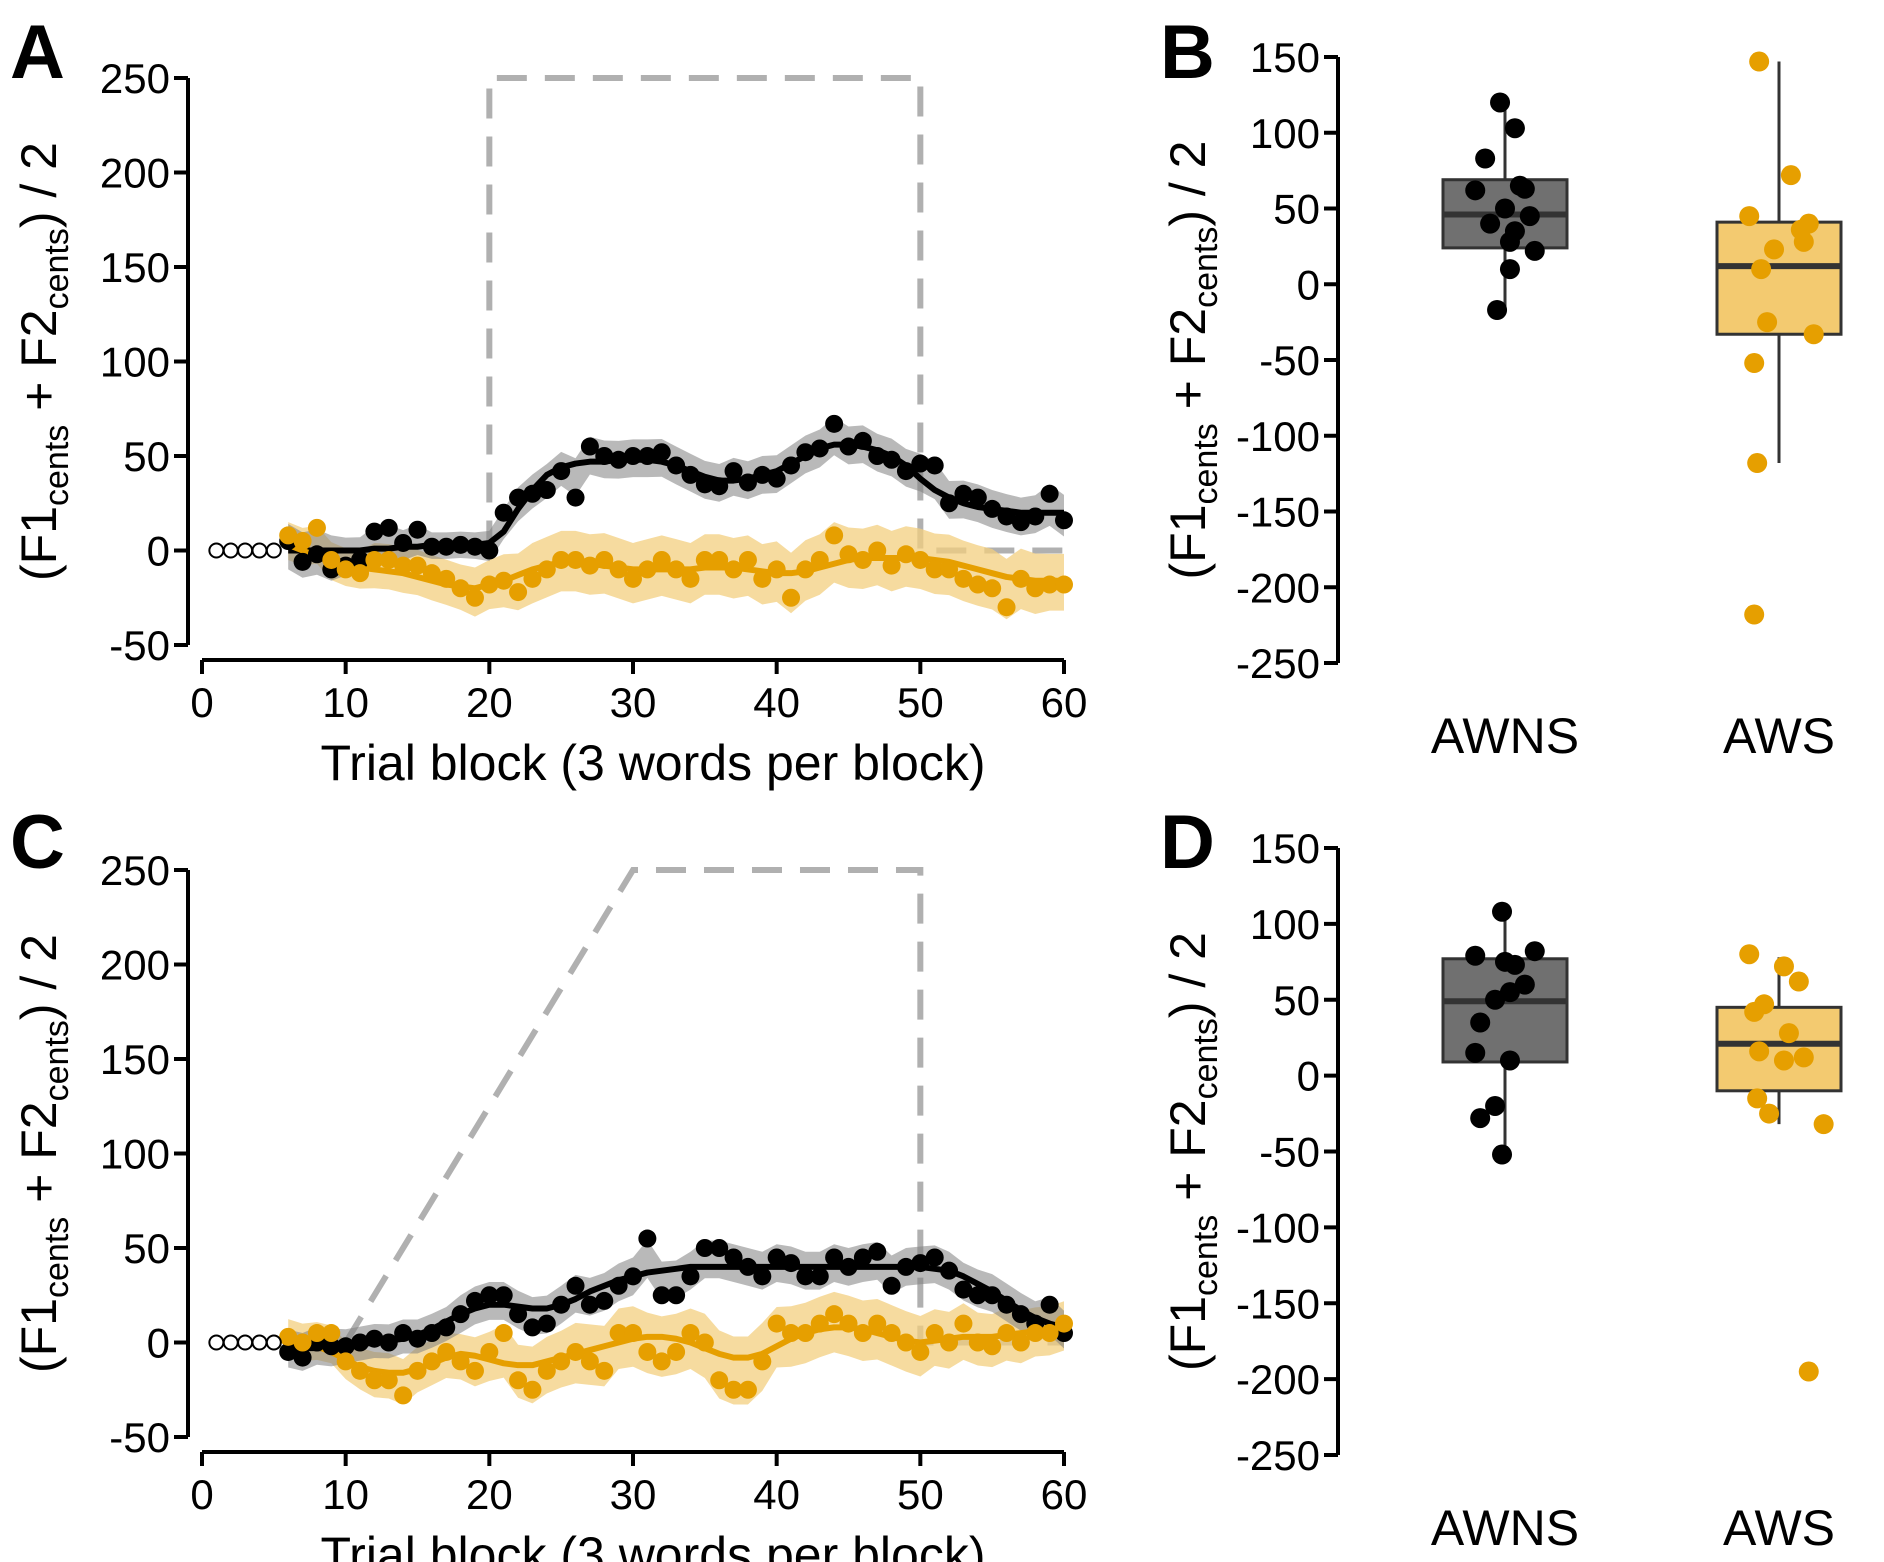 The width and height of the screenshot is (1884, 1562). What do you see at coordinates (135, 1059) in the screenshot?
I see `y-tick-label: 150` at bounding box center [135, 1059].